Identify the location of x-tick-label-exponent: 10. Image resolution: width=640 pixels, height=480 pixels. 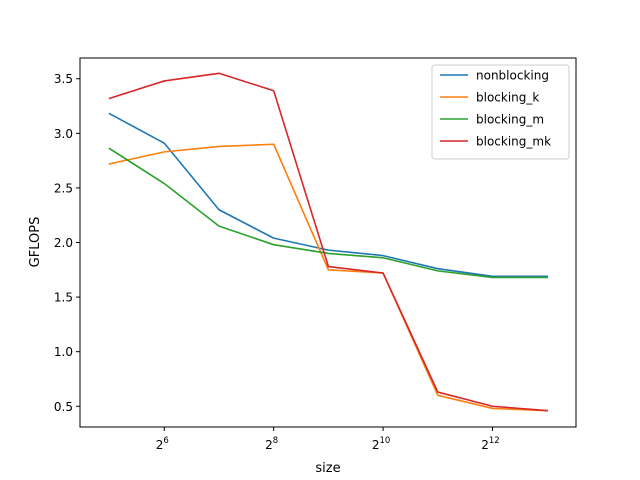
(384, 441).